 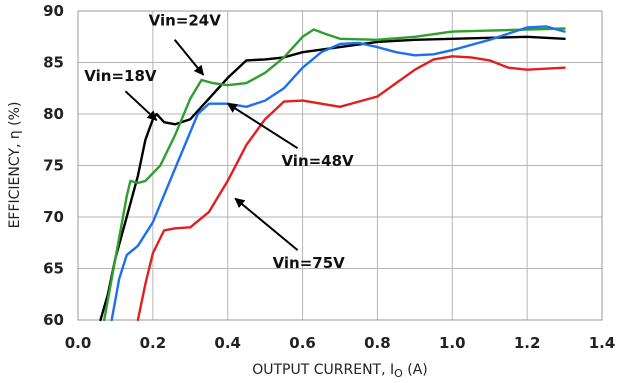 I want to click on y-axis-label: EFFICIENCY, η (%), so click(x=15, y=165).